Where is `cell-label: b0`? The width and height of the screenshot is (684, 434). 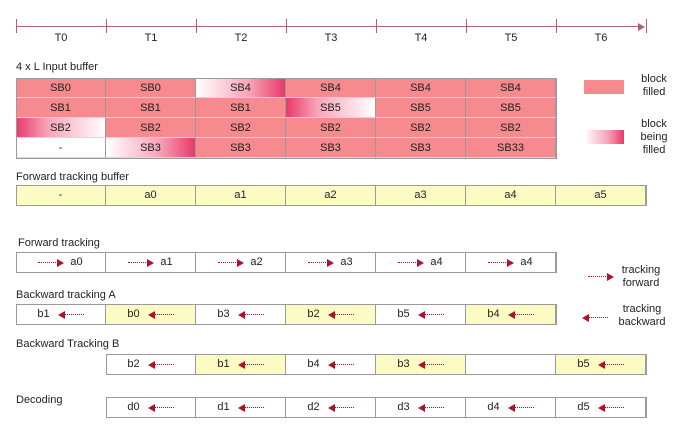 cell-label: b0 is located at coordinates (133, 314).